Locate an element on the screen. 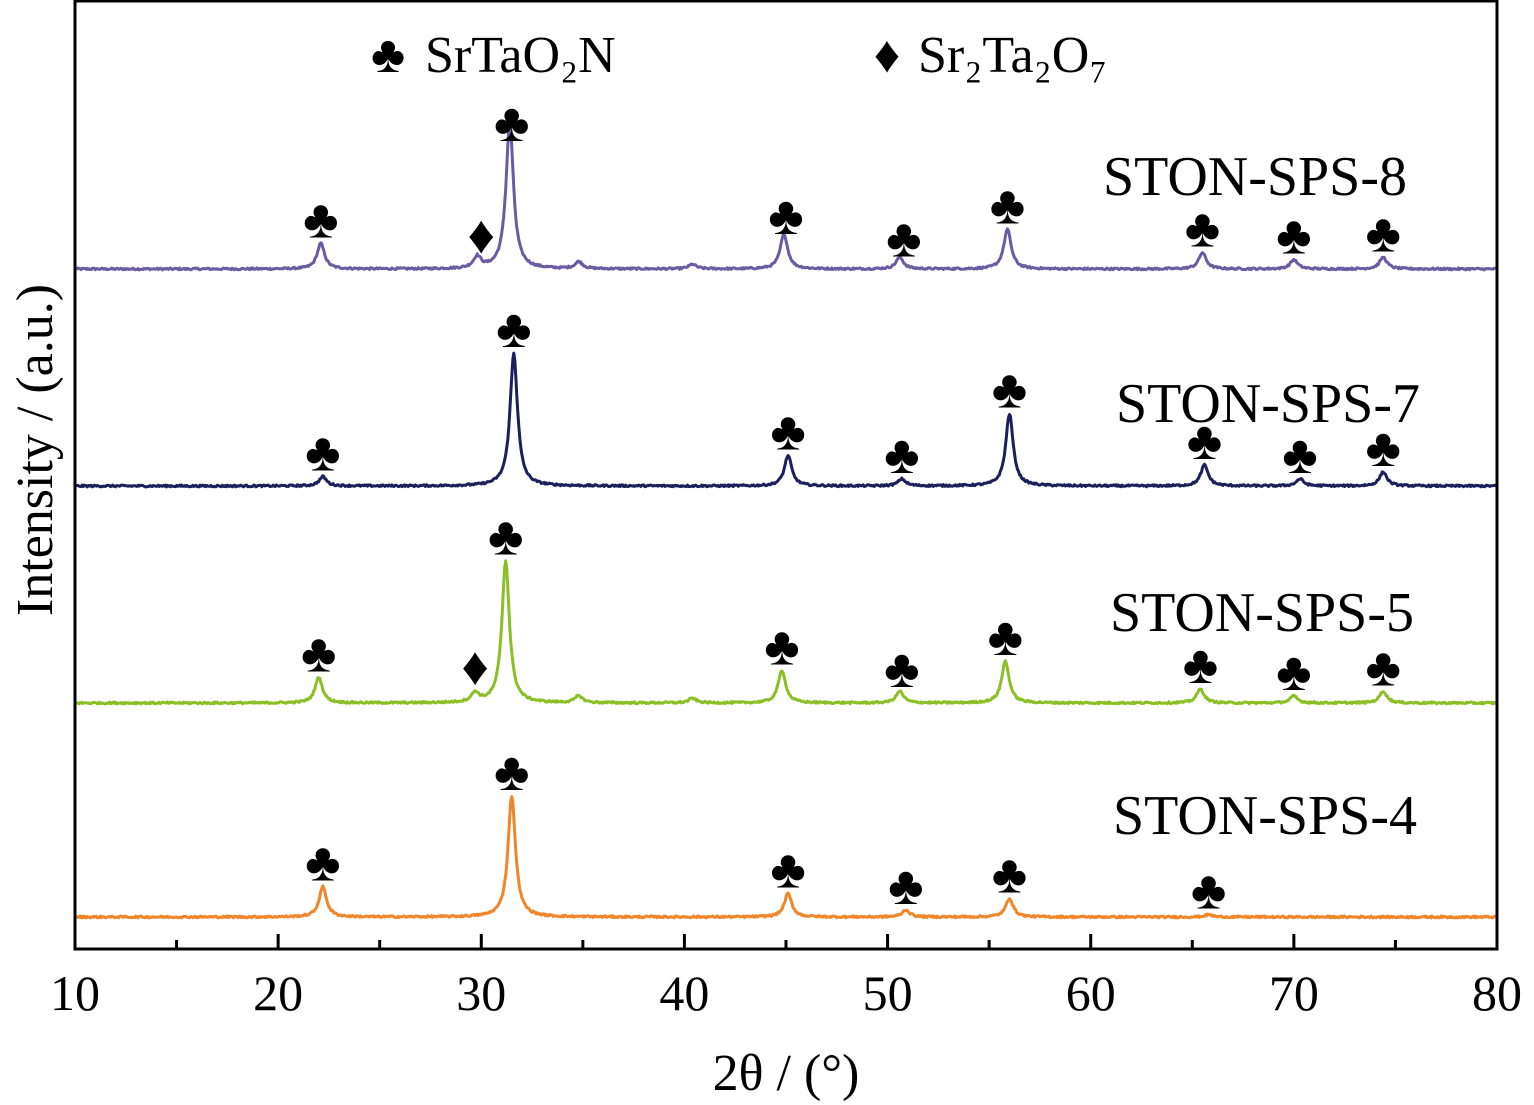  x-tick-label: 50 is located at coordinates (888, 993).